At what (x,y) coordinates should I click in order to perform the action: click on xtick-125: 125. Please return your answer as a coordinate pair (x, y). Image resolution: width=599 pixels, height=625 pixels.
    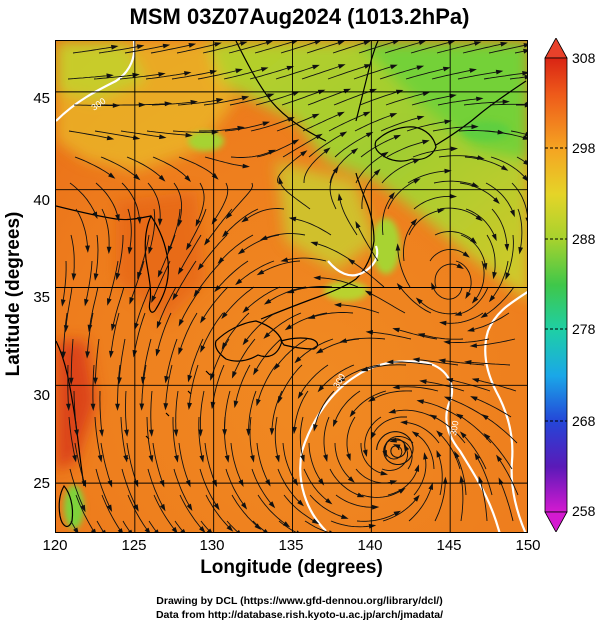
    Looking at the image, I should click on (134, 545).